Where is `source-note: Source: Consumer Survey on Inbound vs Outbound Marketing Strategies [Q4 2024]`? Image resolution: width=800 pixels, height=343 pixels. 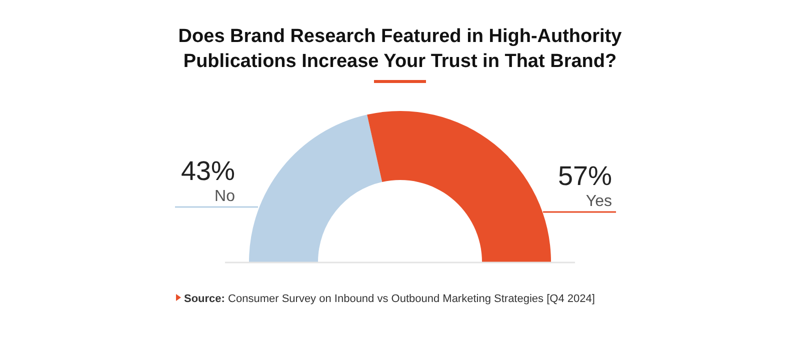 source-note: Source: Consumer Survey on Inbound vs Outbound Marketing Strategies [Q4 2024] is located at coordinates (389, 299).